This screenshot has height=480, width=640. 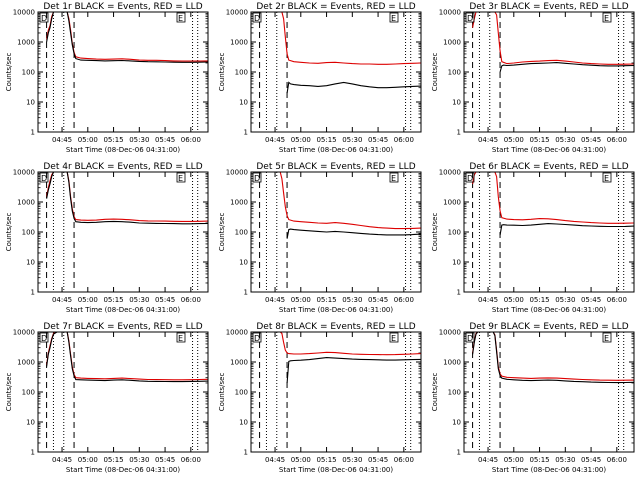 What do you see at coordinates (122, 167) in the screenshot?
I see `panel-title: Det 4r BLACK = Events, RED = LLD` at bounding box center [122, 167].